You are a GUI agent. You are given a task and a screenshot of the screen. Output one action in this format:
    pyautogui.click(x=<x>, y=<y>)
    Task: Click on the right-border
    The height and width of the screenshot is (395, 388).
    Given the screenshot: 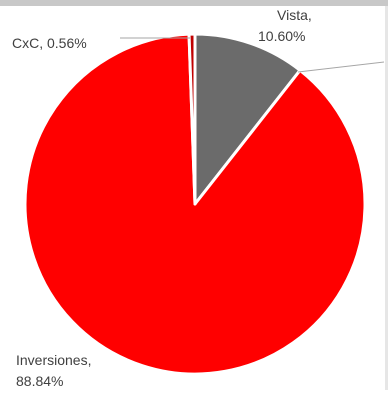 What is the action you would take?
    pyautogui.click(x=386, y=198)
    